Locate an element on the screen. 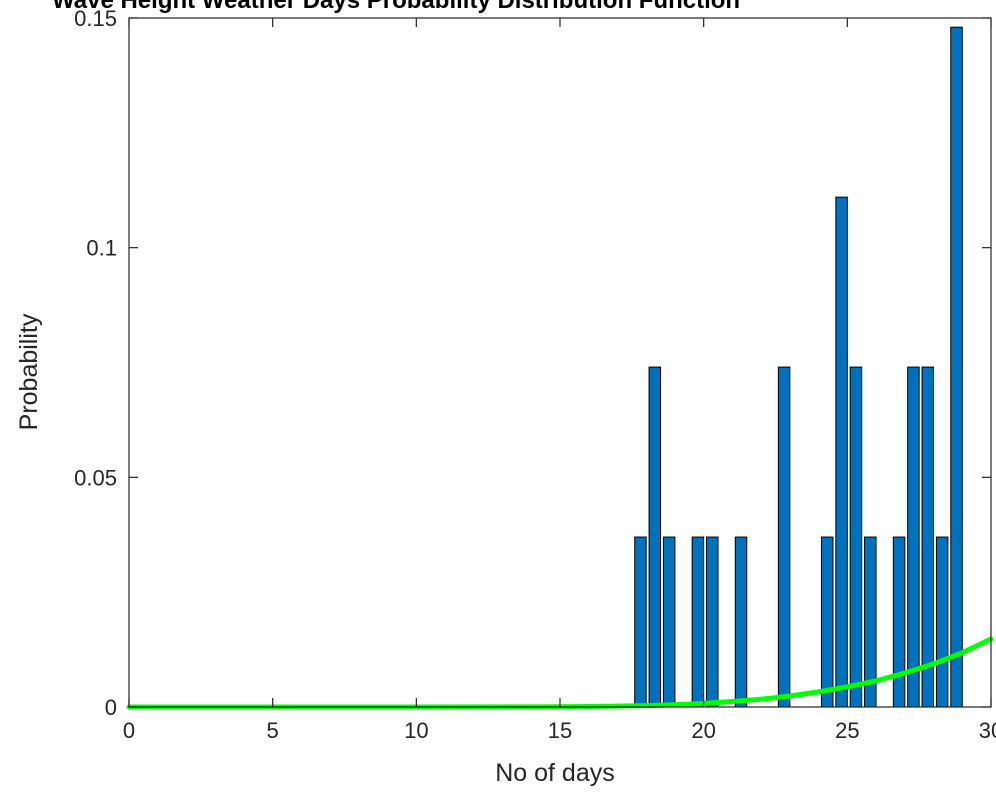 The width and height of the screenshot is (996, 795). y-tick-label: 0 is located at coordinates (111, 707).